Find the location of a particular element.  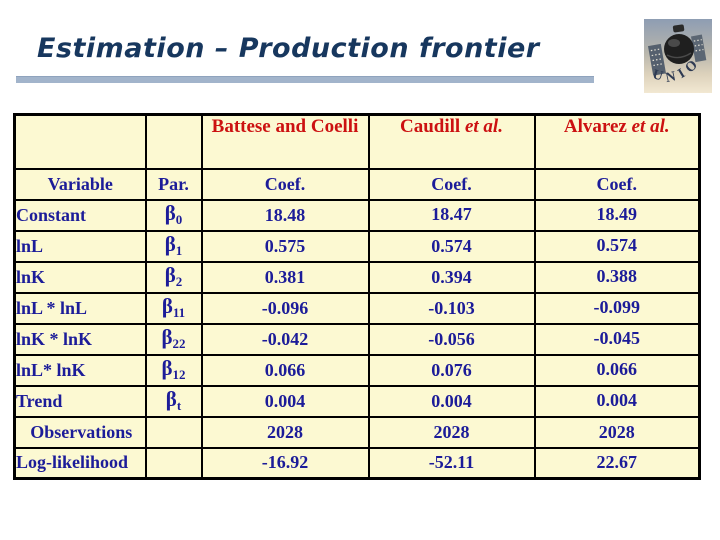

cell-coef-battese: 0.066 is located at coordinates (285, 370).